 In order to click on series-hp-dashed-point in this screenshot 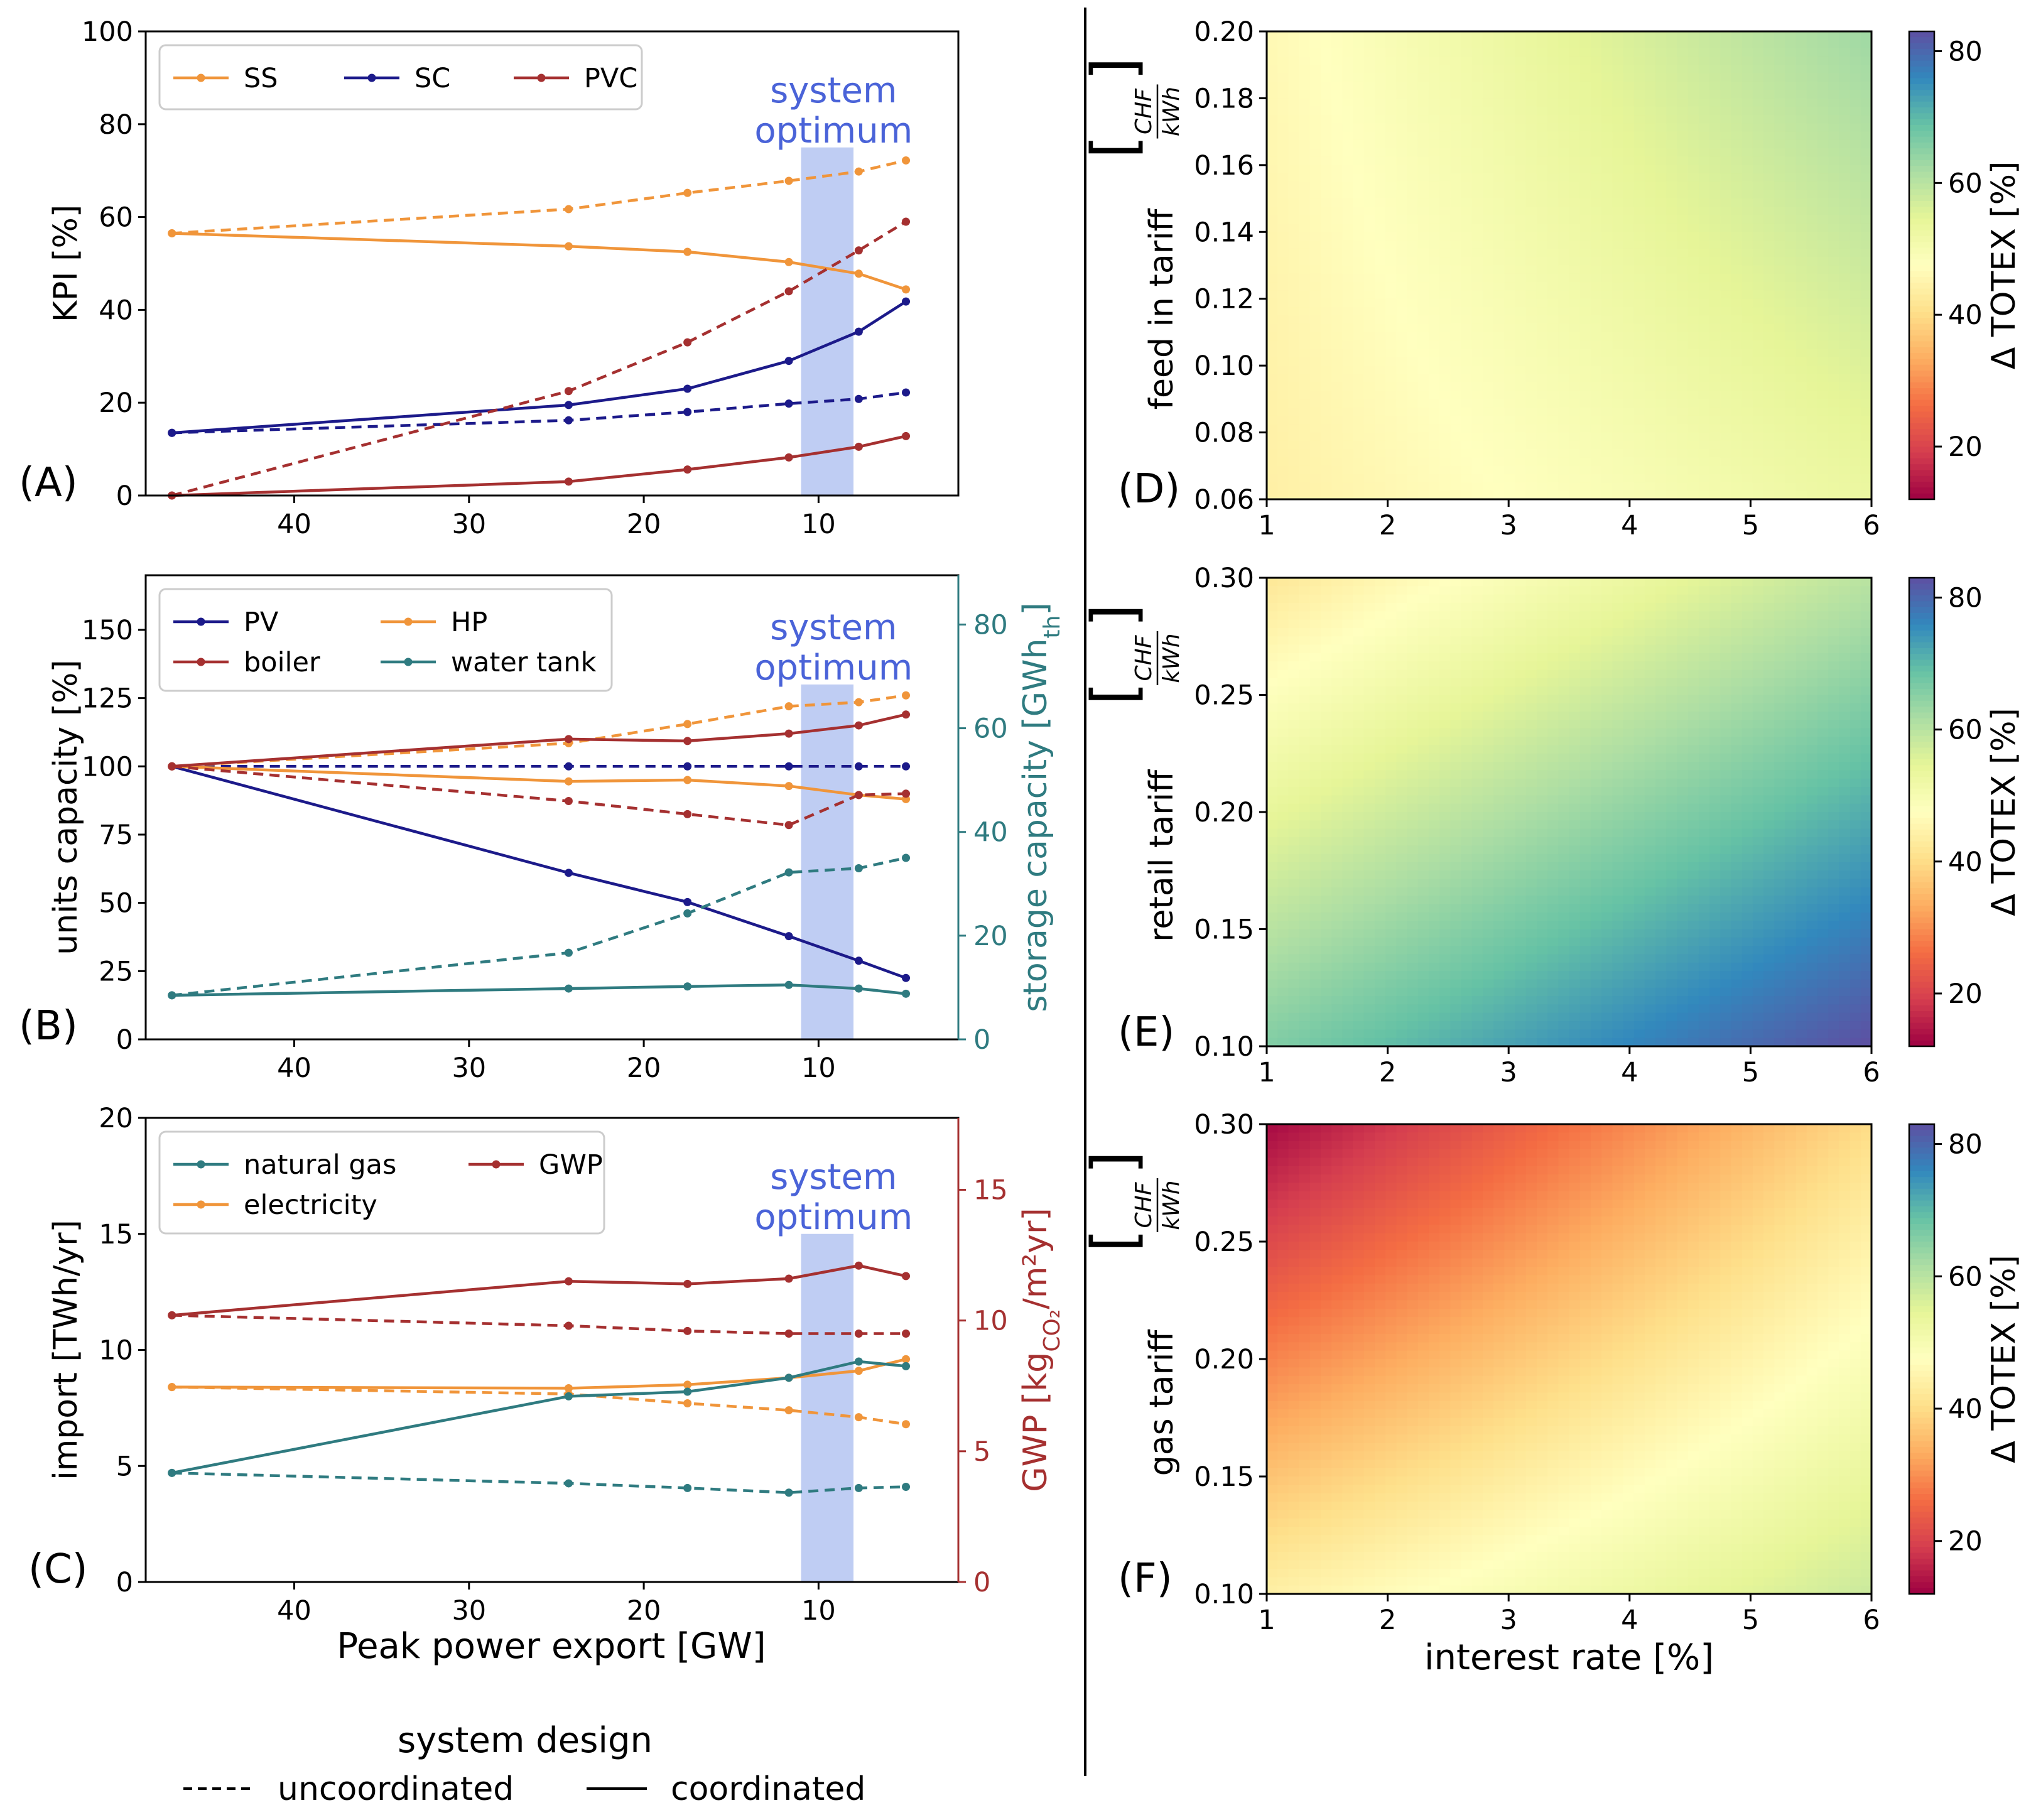, I will do `click(906, 695)`.